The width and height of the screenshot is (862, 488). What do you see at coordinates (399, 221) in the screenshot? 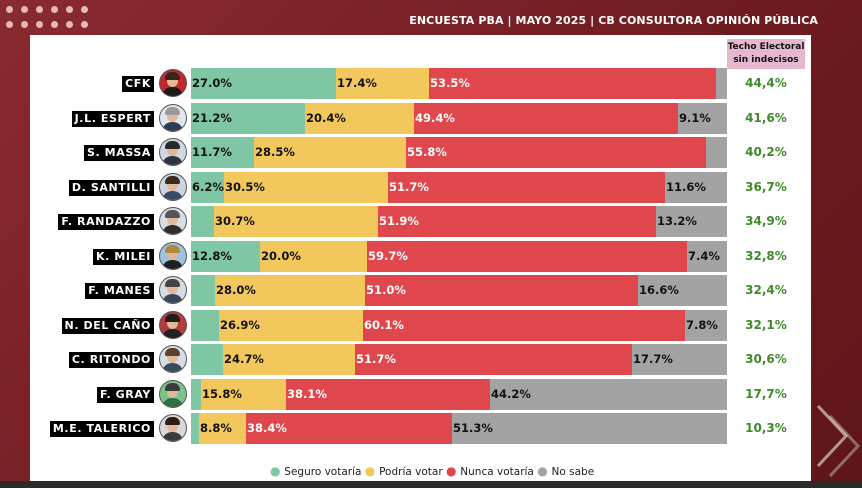
I see `data-label: 51.9%` at bounding box center [399, 221].